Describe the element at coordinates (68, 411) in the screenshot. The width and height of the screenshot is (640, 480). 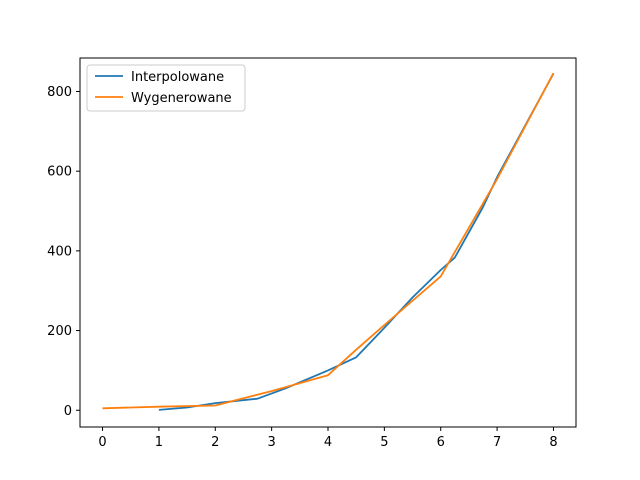
I see `y-tick-label: 0` at that location.